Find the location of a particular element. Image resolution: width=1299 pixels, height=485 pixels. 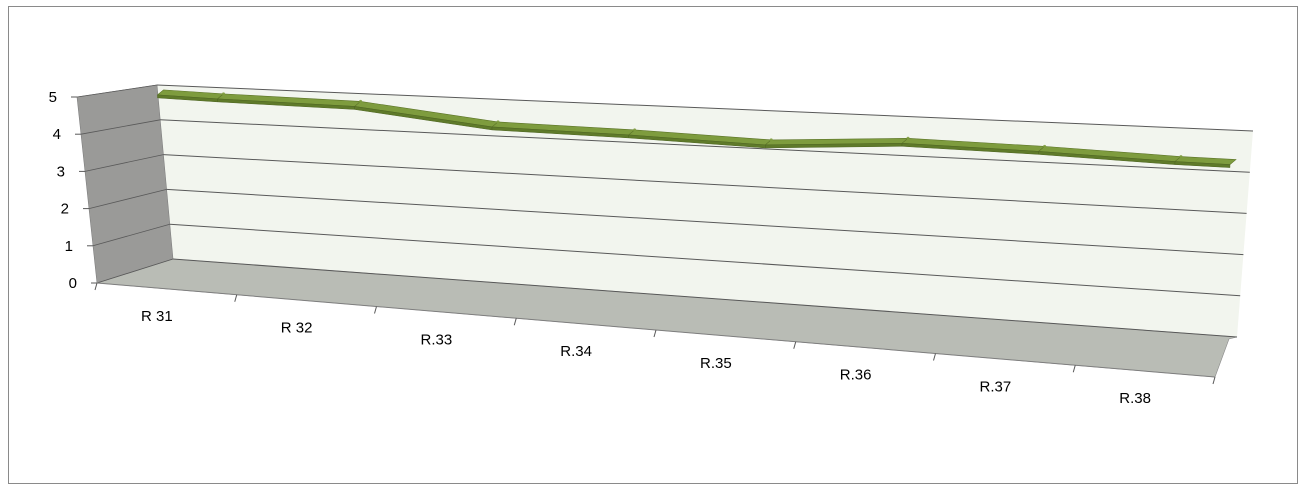

x-tick-label: R.38 is located at coordinates (1135, 398).